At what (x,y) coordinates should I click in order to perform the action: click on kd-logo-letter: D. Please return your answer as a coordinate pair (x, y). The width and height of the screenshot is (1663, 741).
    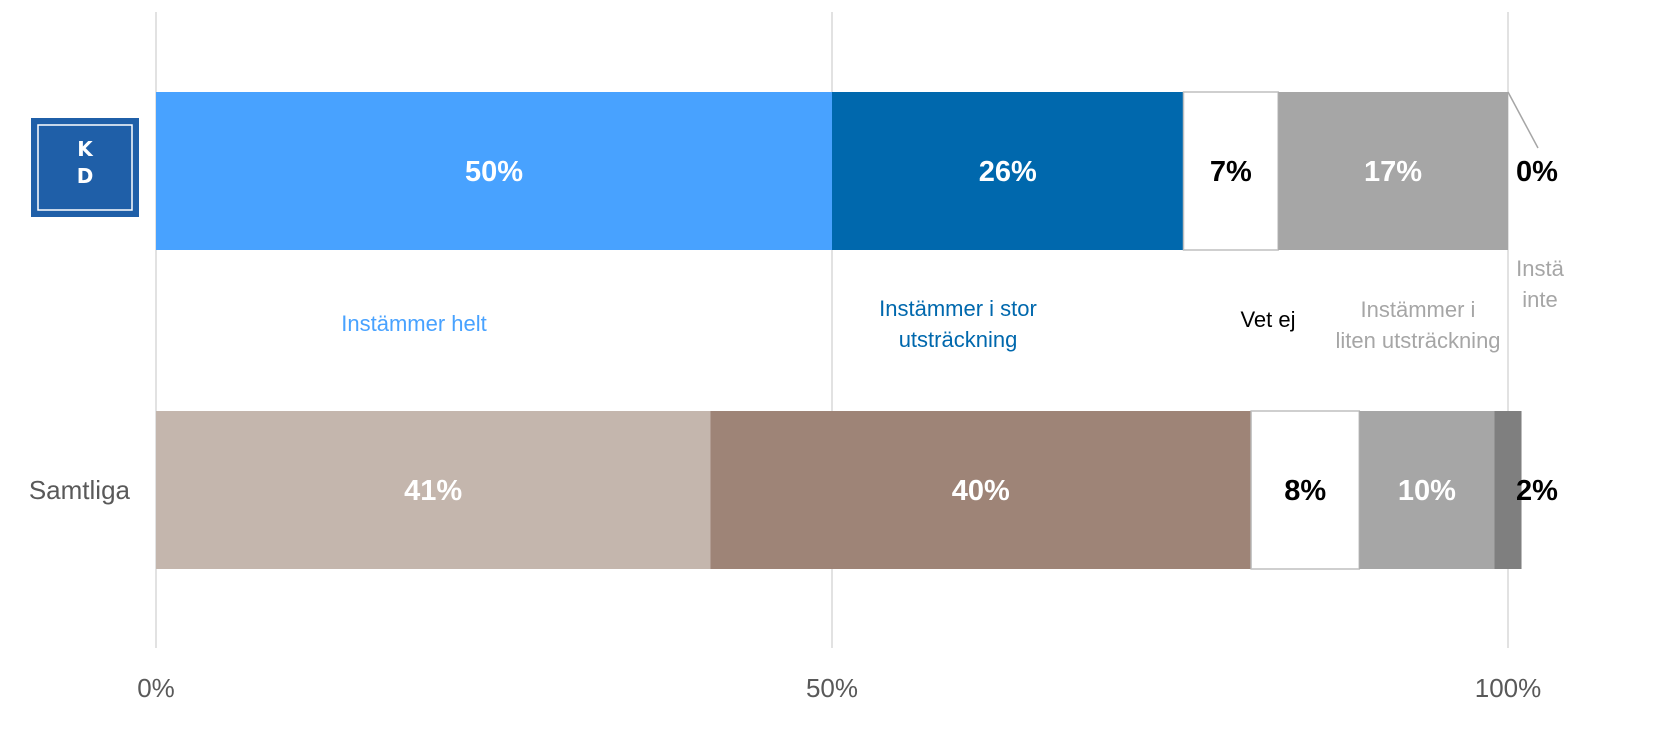
    Looking at the image, I should click on (85, 176).